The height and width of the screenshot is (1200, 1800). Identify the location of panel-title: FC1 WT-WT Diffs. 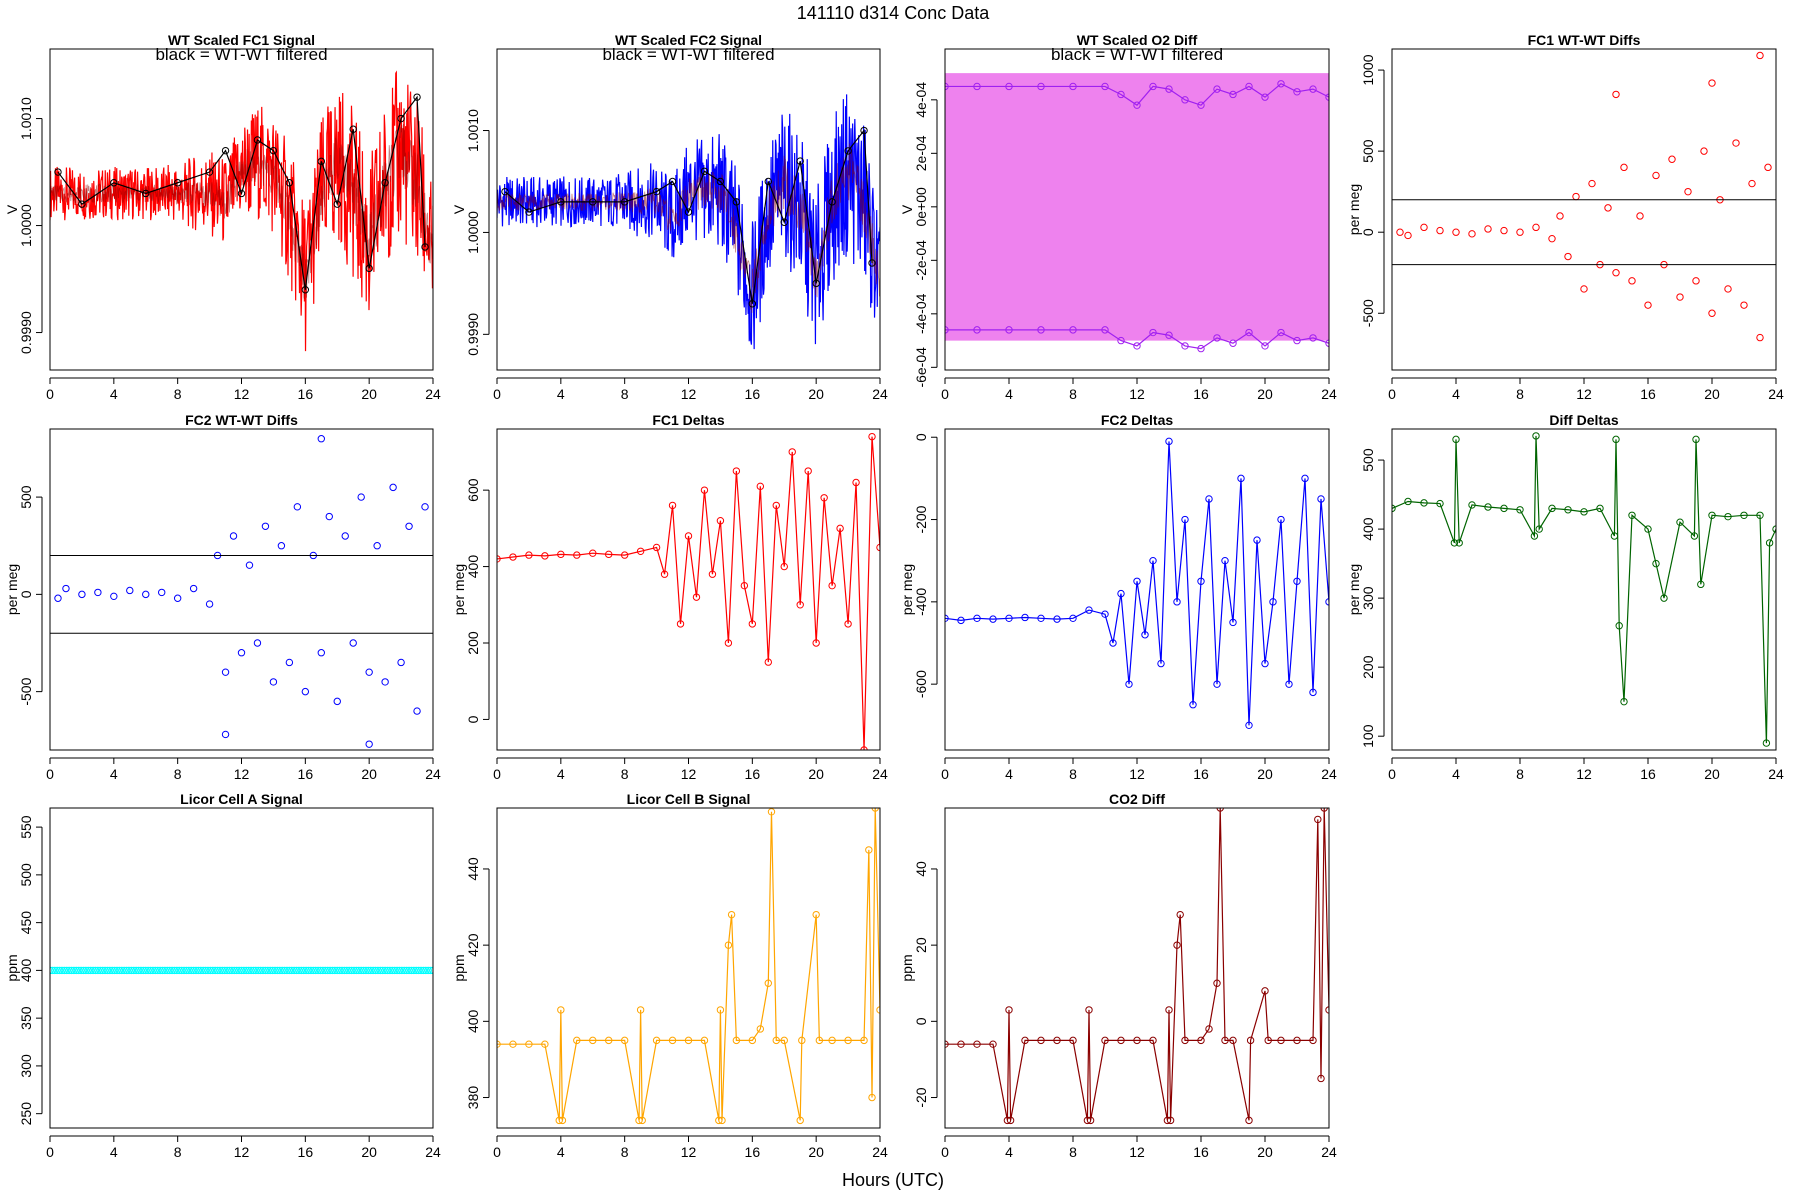
(1584, 40).